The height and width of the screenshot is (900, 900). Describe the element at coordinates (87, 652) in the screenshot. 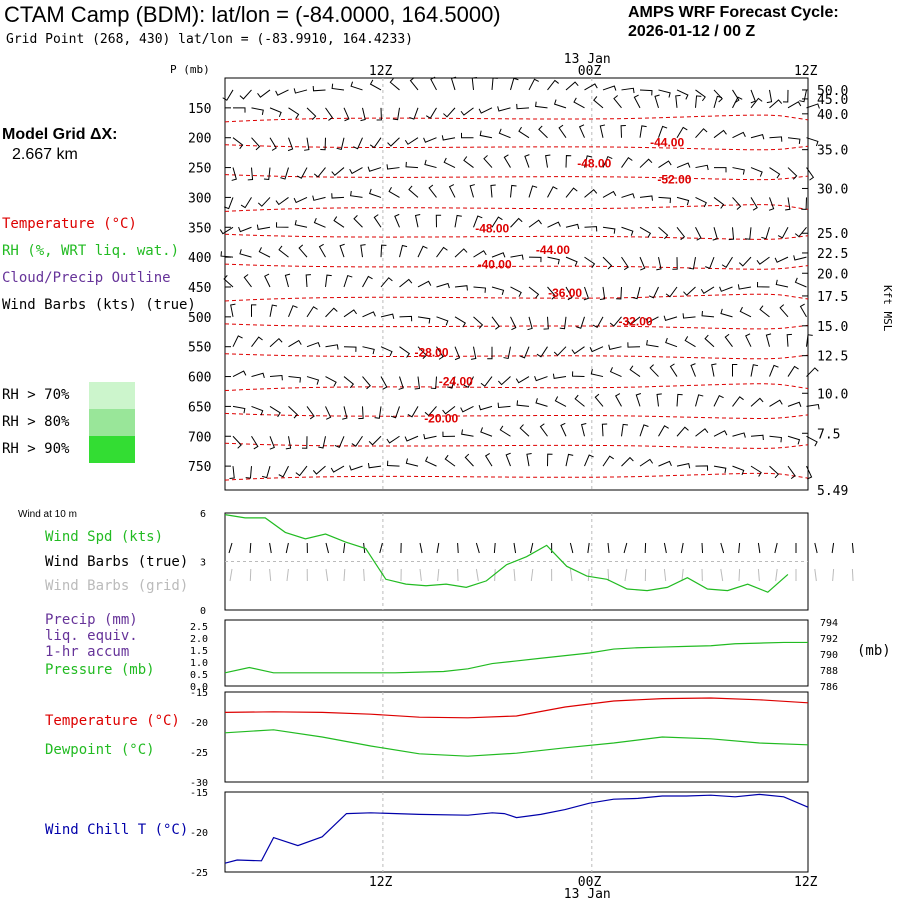

I see `label-precip-accum: 1-hr accum` at that location.